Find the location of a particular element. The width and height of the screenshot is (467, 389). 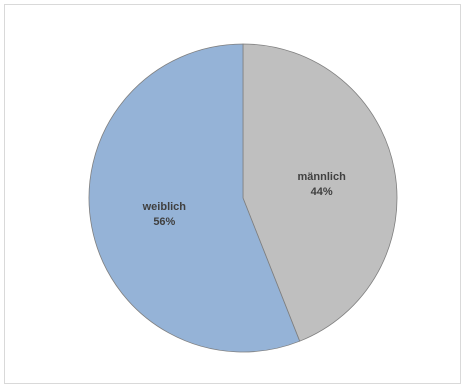

pie-label-category: männlich is located at coordinates (322, 177).